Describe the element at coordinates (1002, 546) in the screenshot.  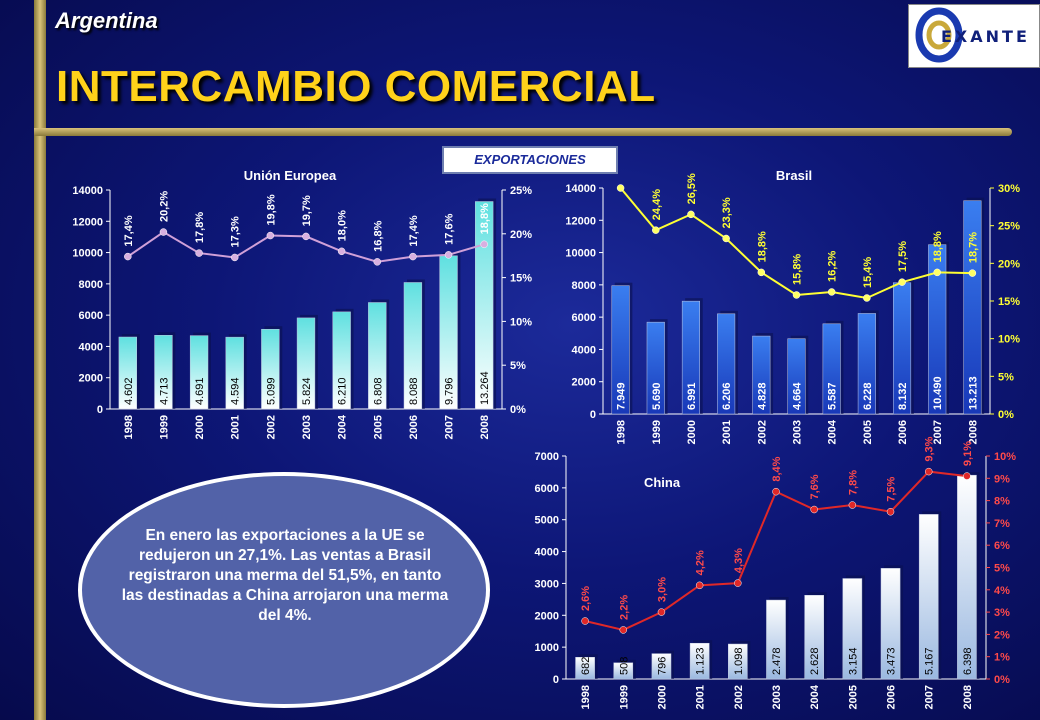
I see `y2-tick-label: 6%` at that location.